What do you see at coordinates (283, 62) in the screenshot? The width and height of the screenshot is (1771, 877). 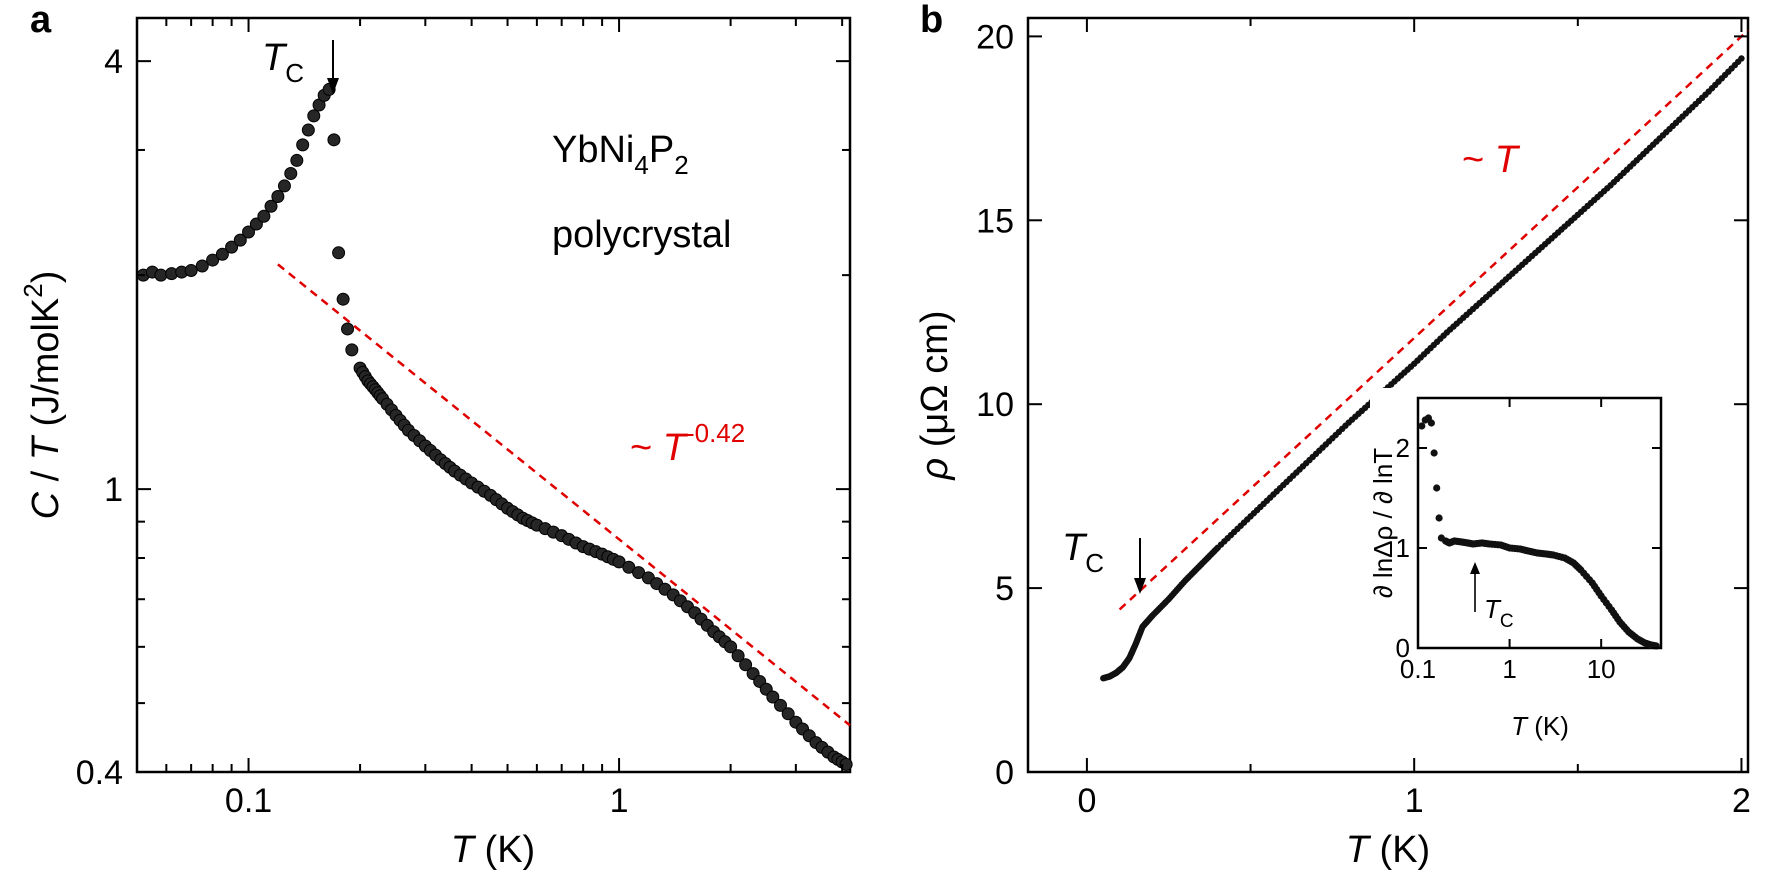 I see `panel-a-tc-label: TC` at bounding box center [283, 62].